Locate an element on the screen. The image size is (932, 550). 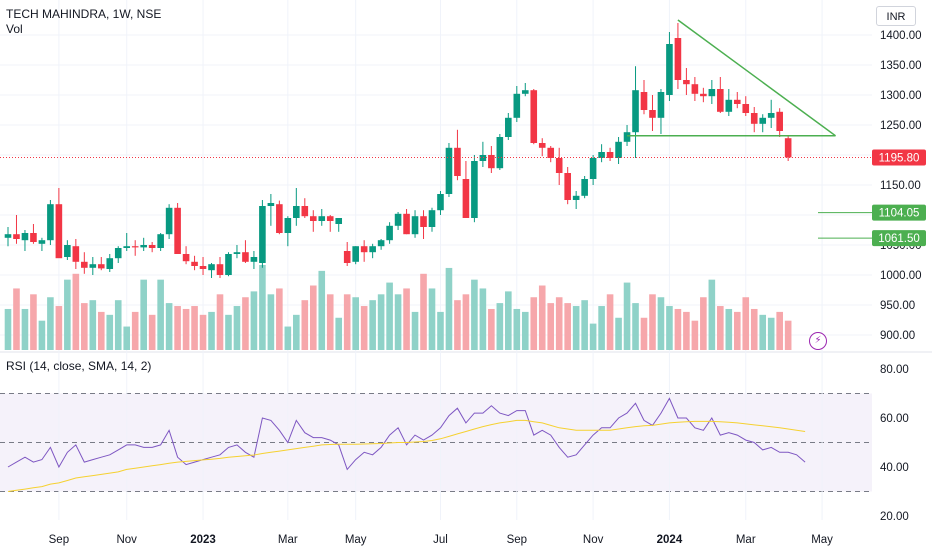
price-tick-label: 1000.00 is located at coordinates (901, 276).